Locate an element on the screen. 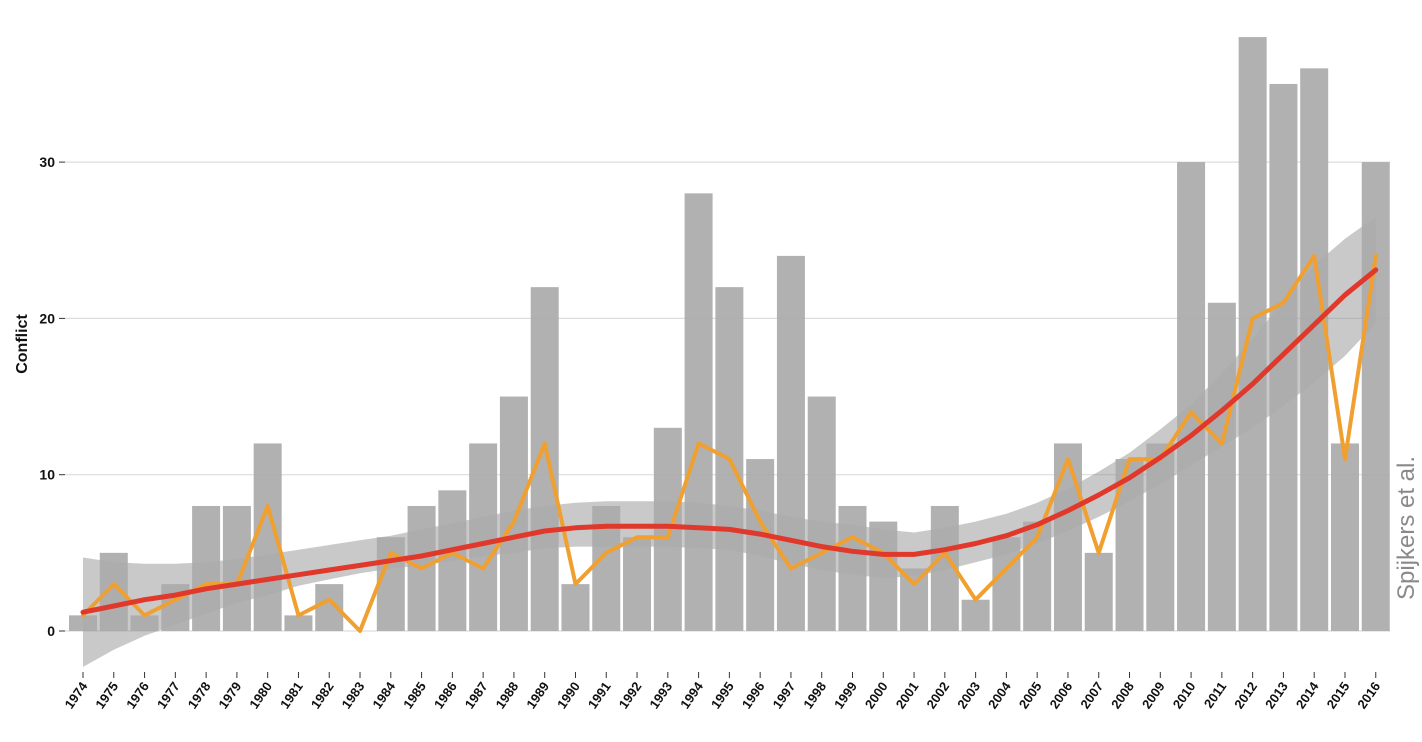 This screenshot has height=742, width=1422. bar-2000 is located at coordinates (883, 576).